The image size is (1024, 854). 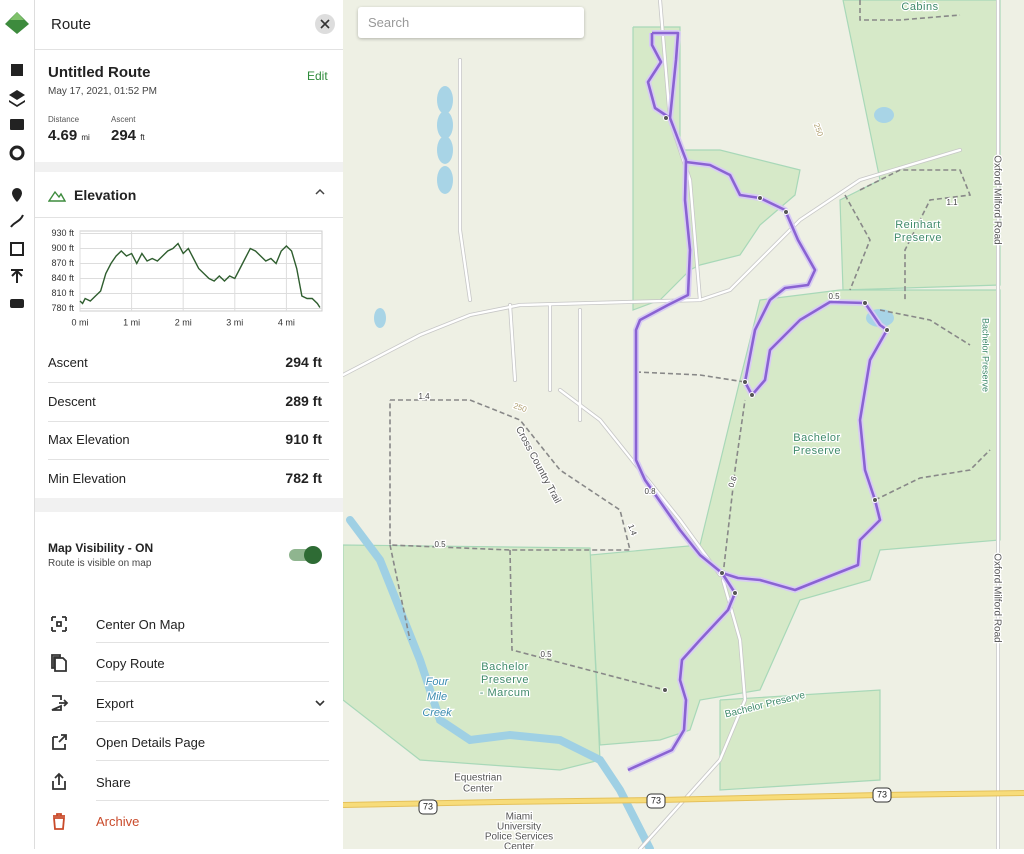 What do you see at coordinates (131, 322) in the screenshot?
I see `x-tick-label: 1 mi` at bounding box center [131, 322].